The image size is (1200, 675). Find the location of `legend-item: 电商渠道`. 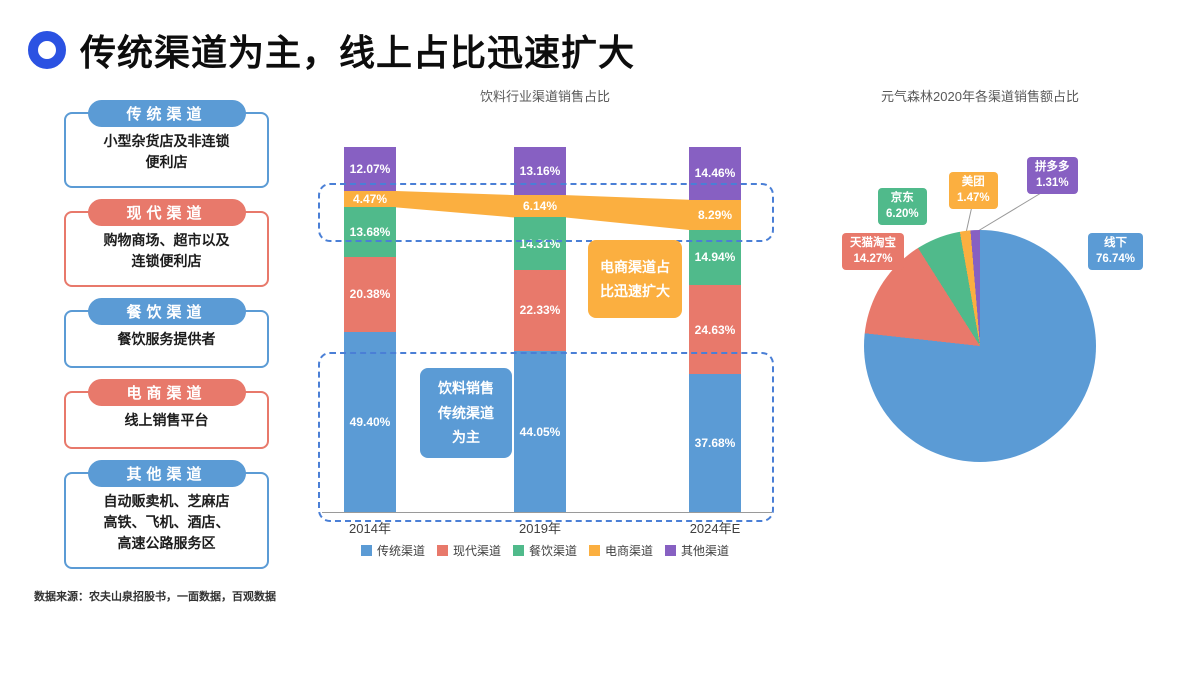

legend-item: 电商渠道 is located at coordinates (621, 550).